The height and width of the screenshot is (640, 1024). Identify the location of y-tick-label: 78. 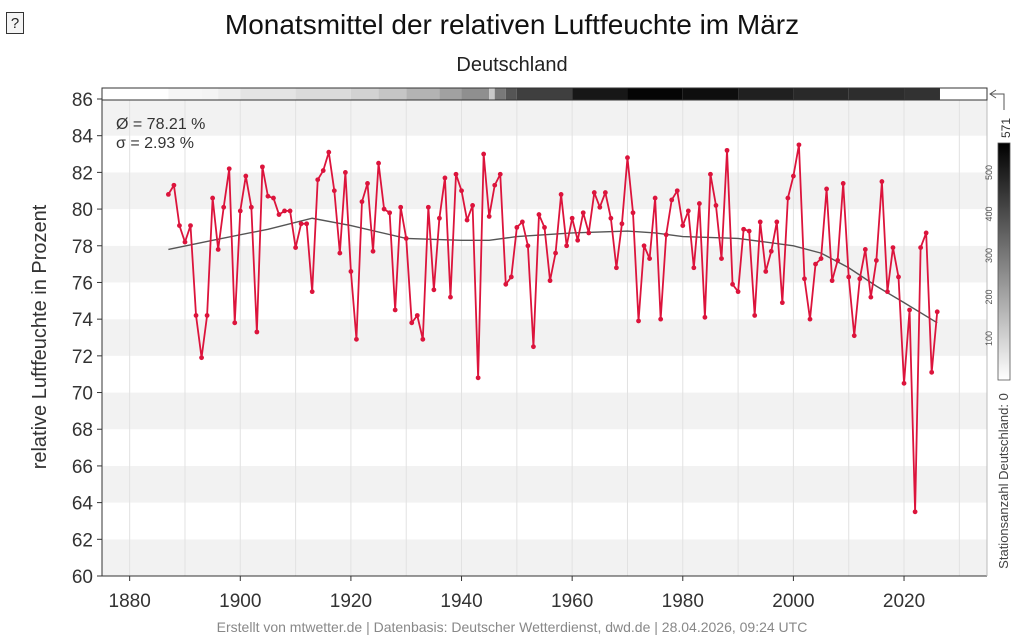
(82, 247).